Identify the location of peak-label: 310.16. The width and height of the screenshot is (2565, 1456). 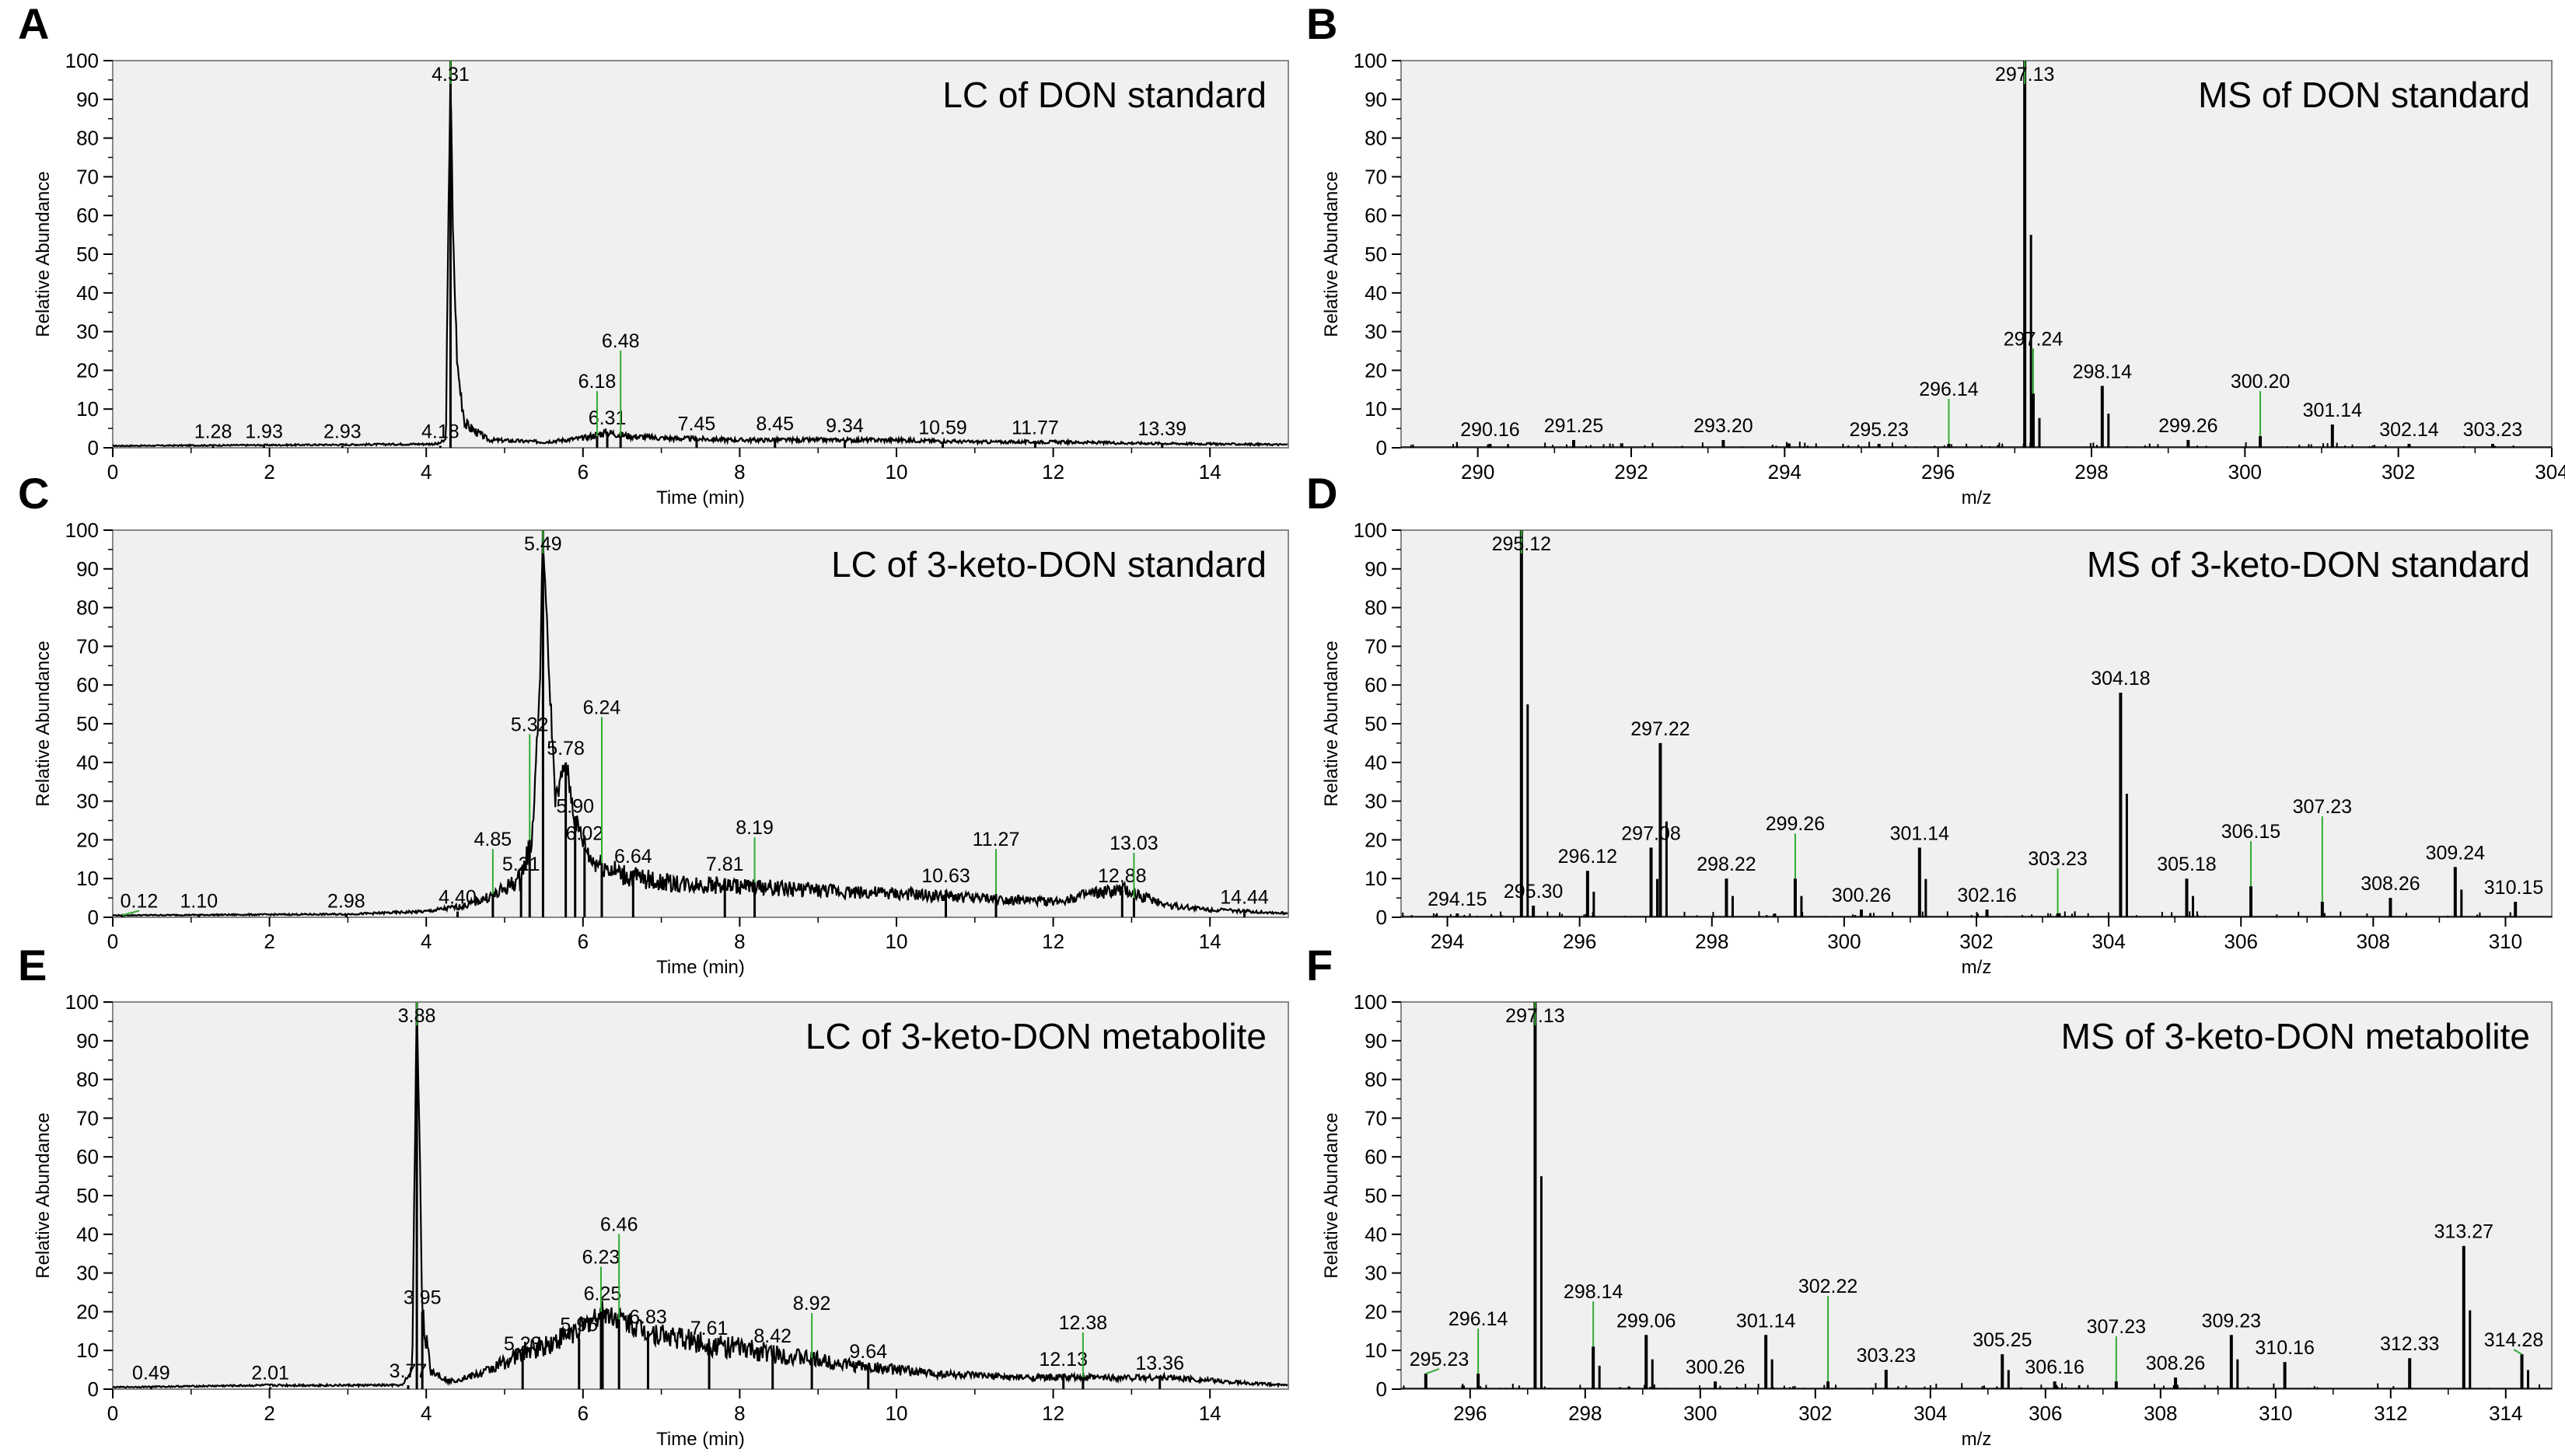
(2284, 1348).